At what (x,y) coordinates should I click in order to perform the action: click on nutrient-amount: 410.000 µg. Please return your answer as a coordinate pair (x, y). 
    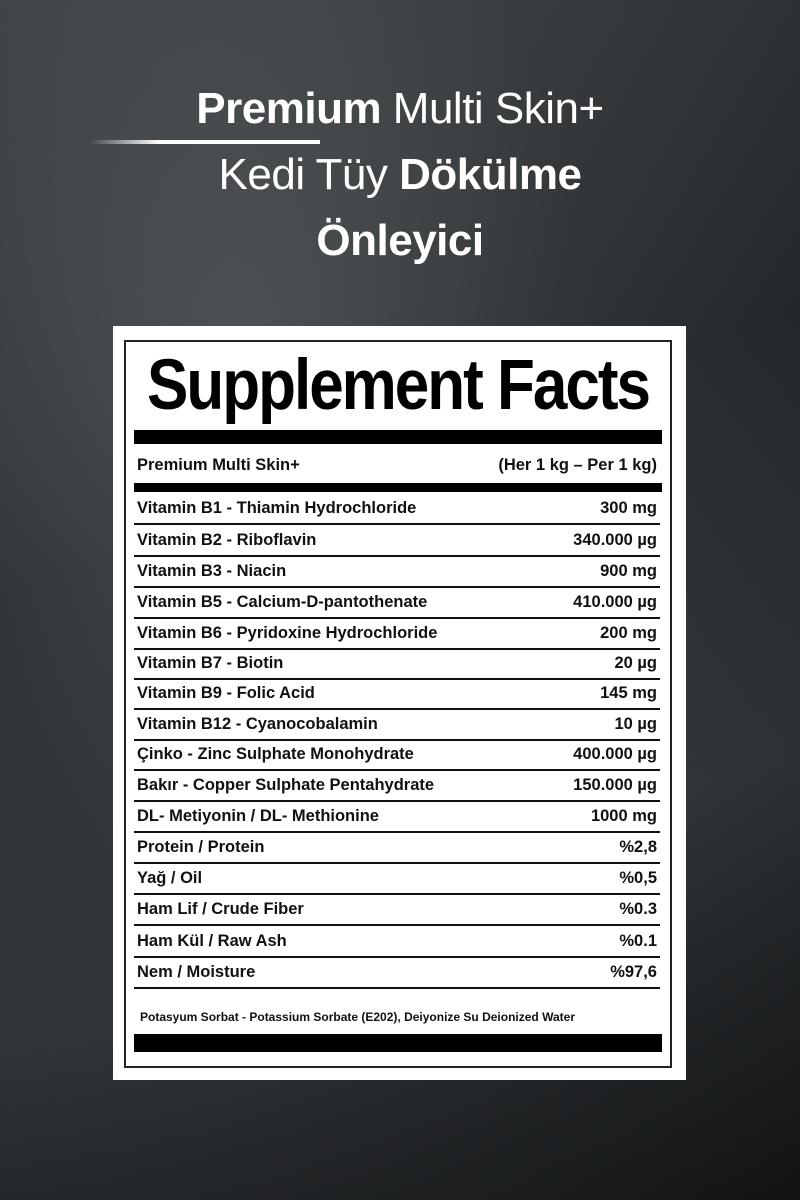
    Looking at the image, I should click on (615, 602).